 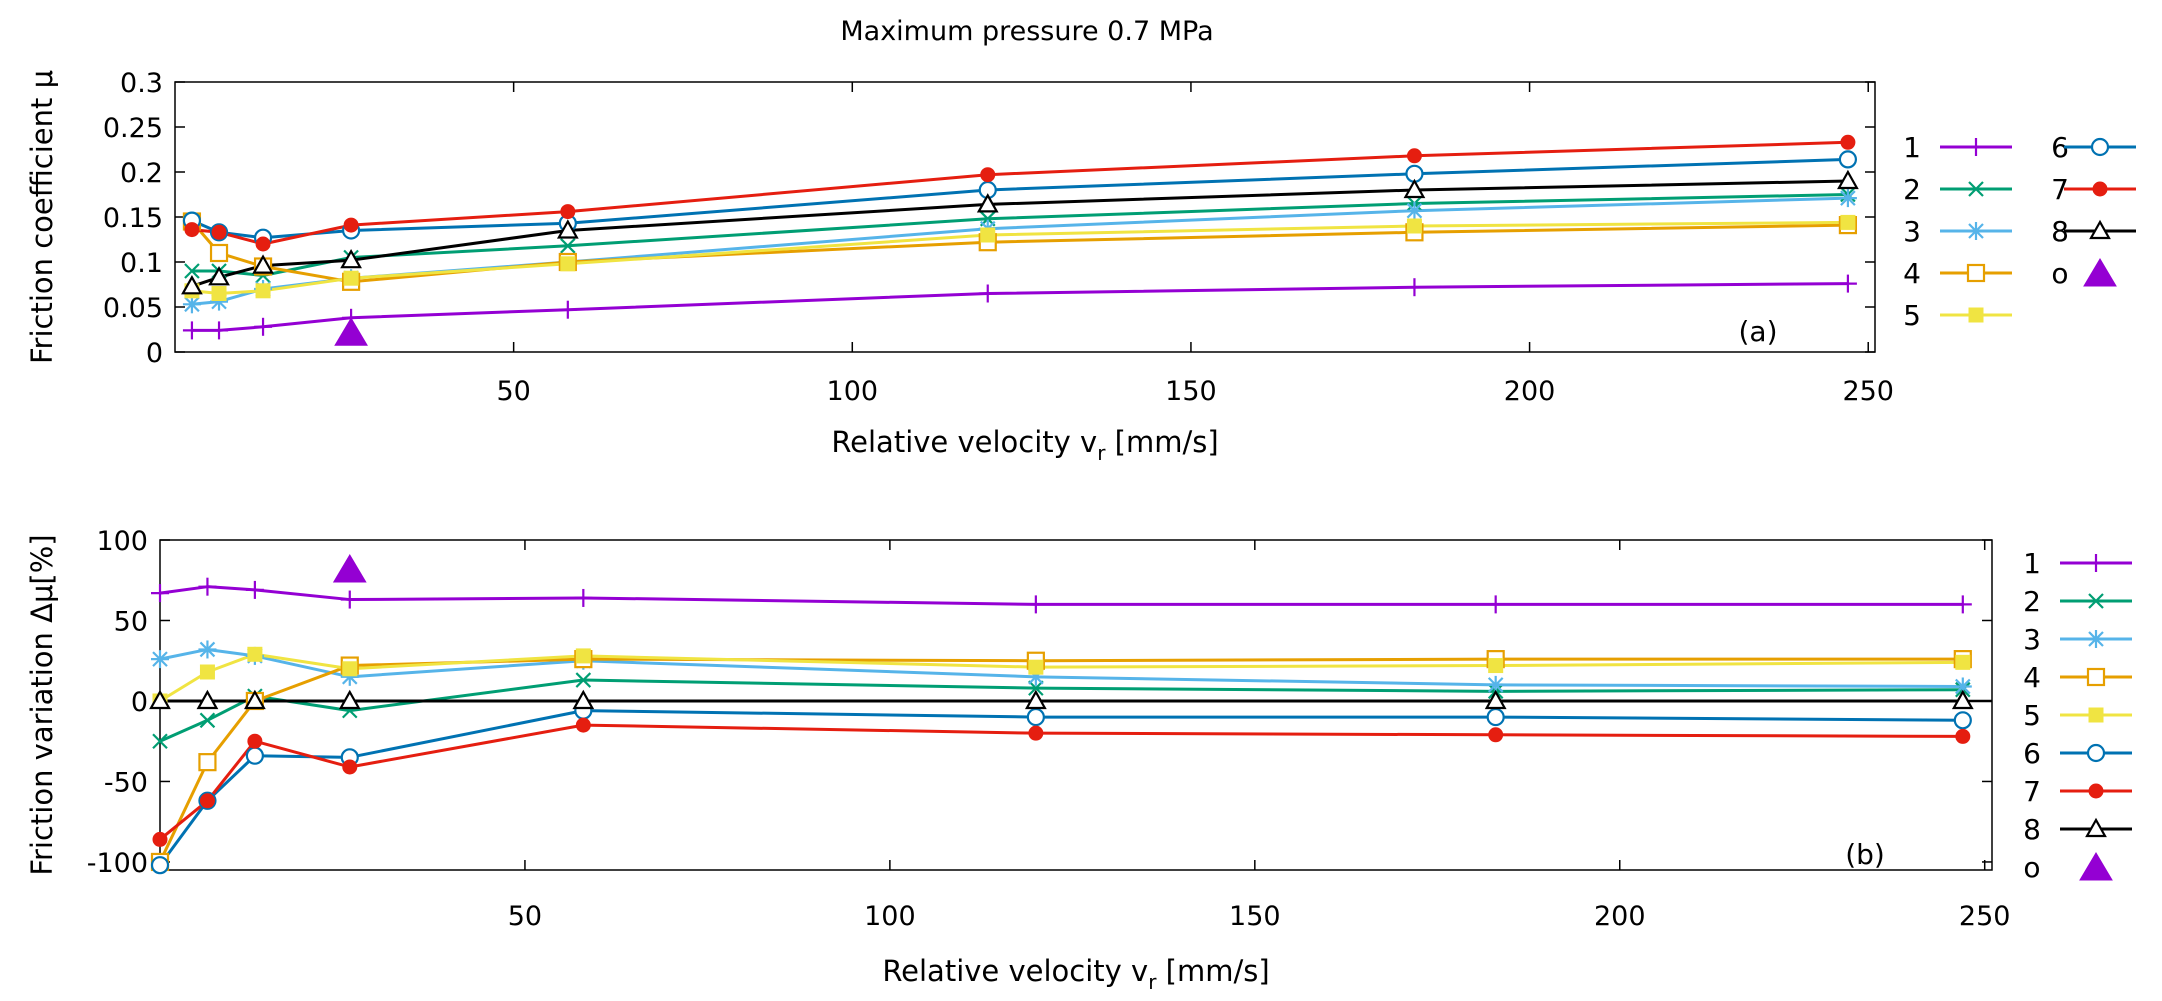 What do you see at coordinates (2032, 753) in the screenshot?
I see `legend-label-6: 6` at bounding box center [2032, 753].